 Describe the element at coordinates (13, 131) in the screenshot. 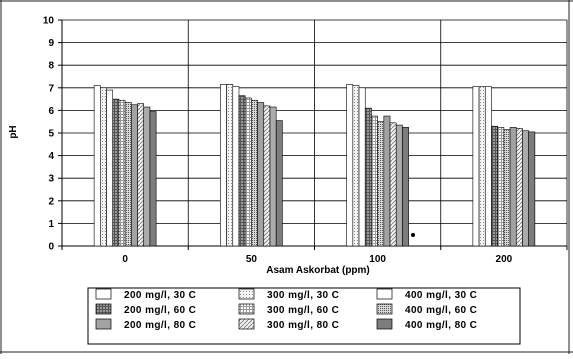

I see `y-axis-label: pH` at that location.